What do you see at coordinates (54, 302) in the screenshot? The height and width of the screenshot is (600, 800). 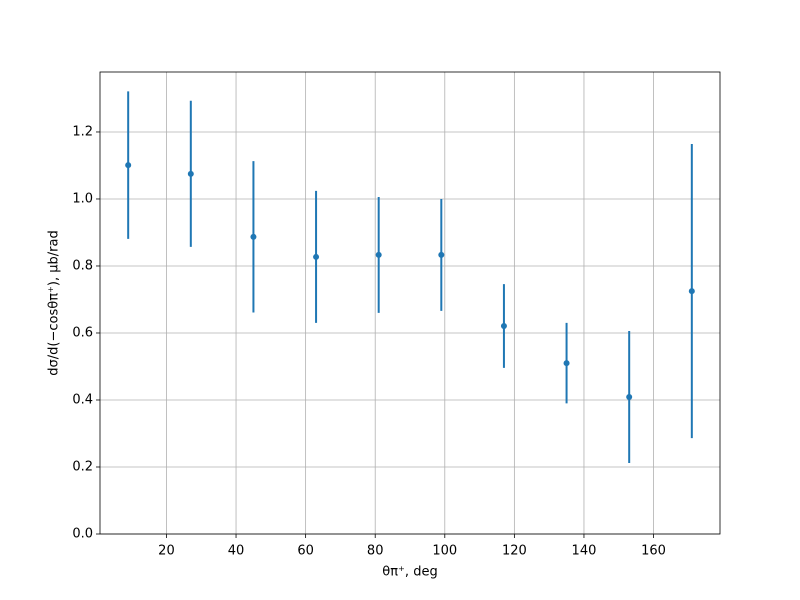 I see `y-axis-label: dσ/d(−cosθπ⁺), μb/rad` at bounding box center [54, 302].